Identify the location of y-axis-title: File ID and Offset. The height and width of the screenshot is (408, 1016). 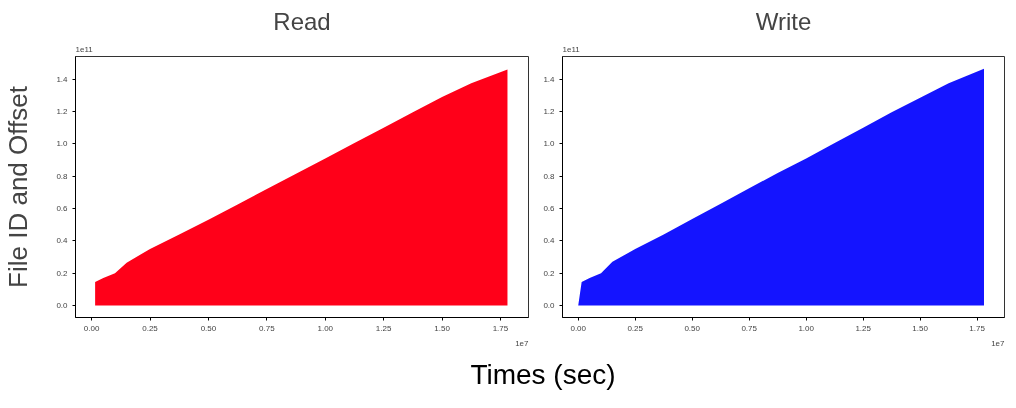
(18, 186).